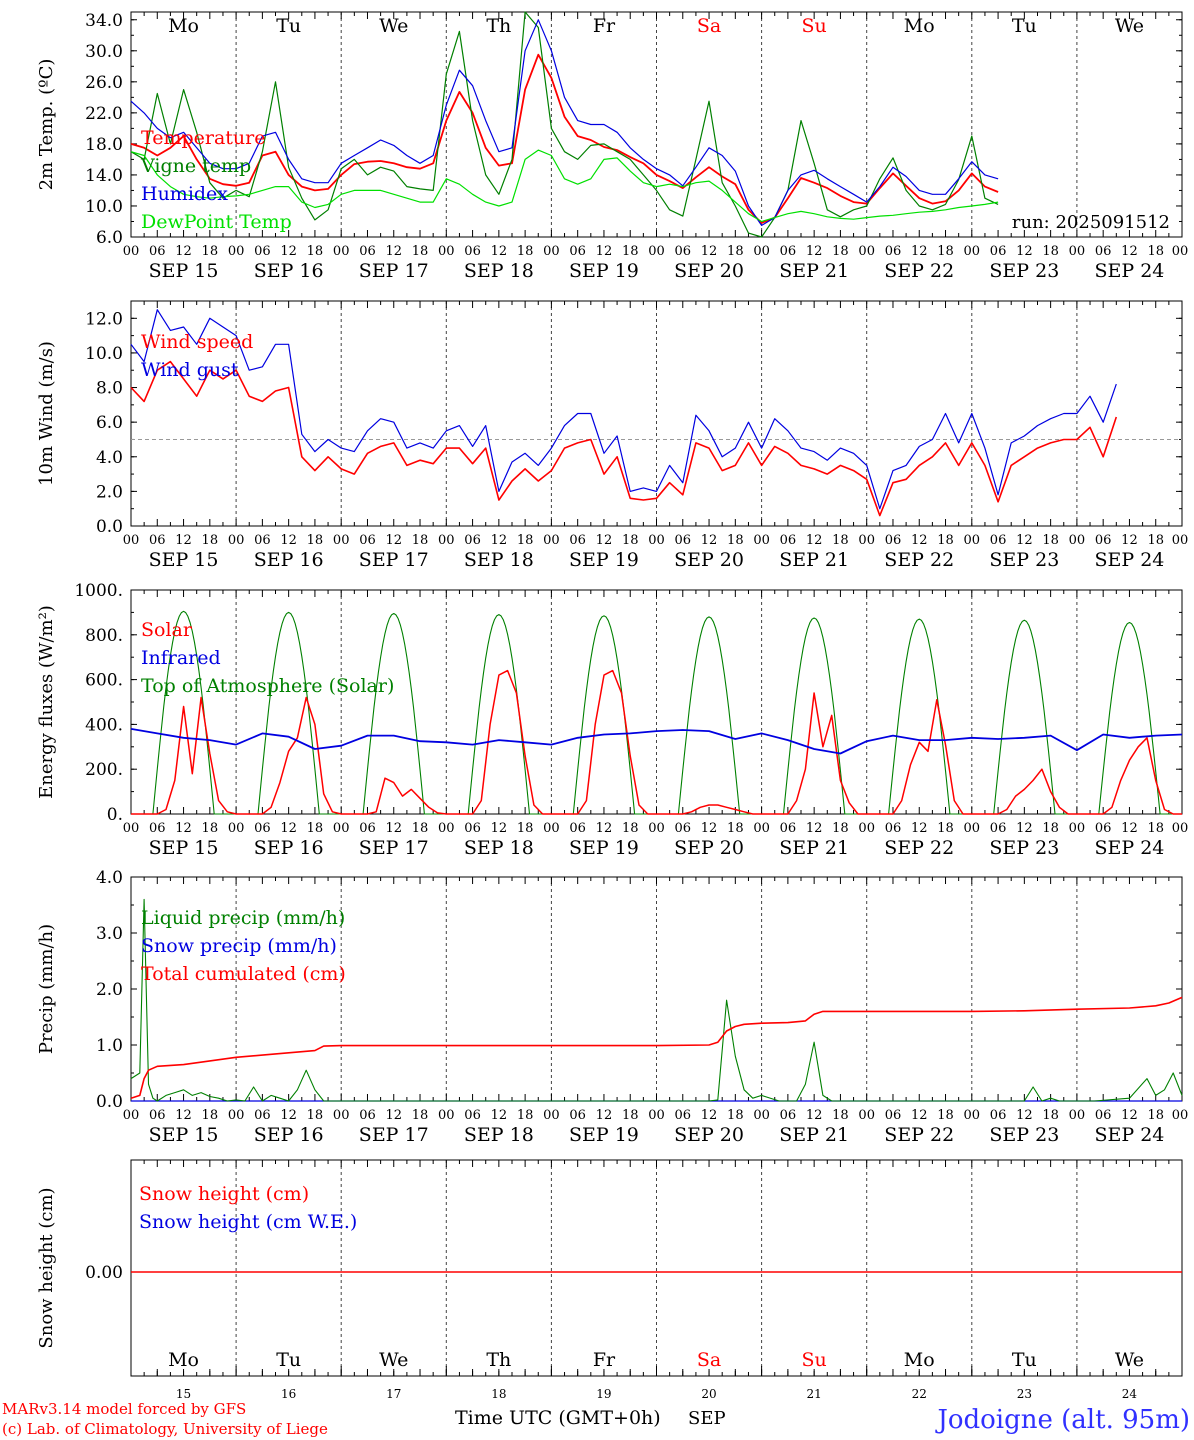 This screenshot has width=1194, height=1440. What do you see at coordinates (115, 815) in the screenshot?
I see `energy-y-tick-label: 0.` at bounding box center [115, 815].